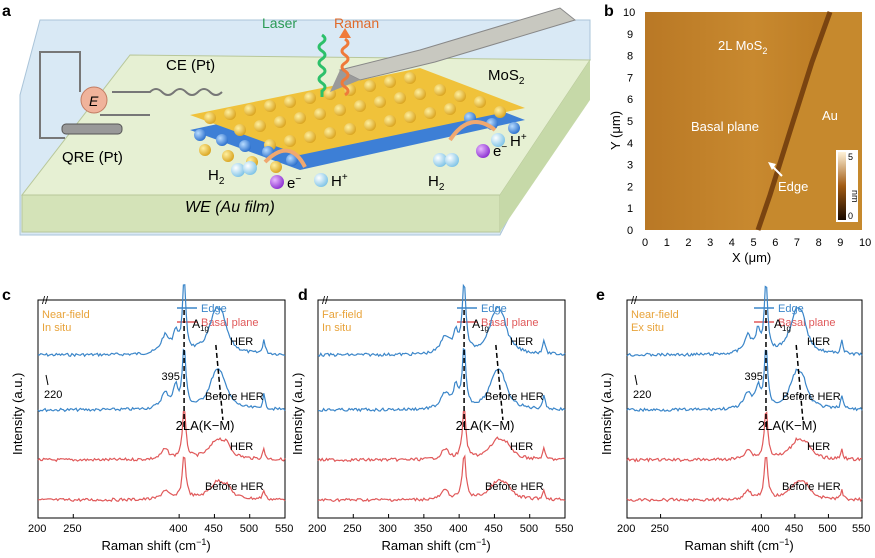 The image size is (875, 558). I want to click on afm-y-tick: 6, so click(630, 100).